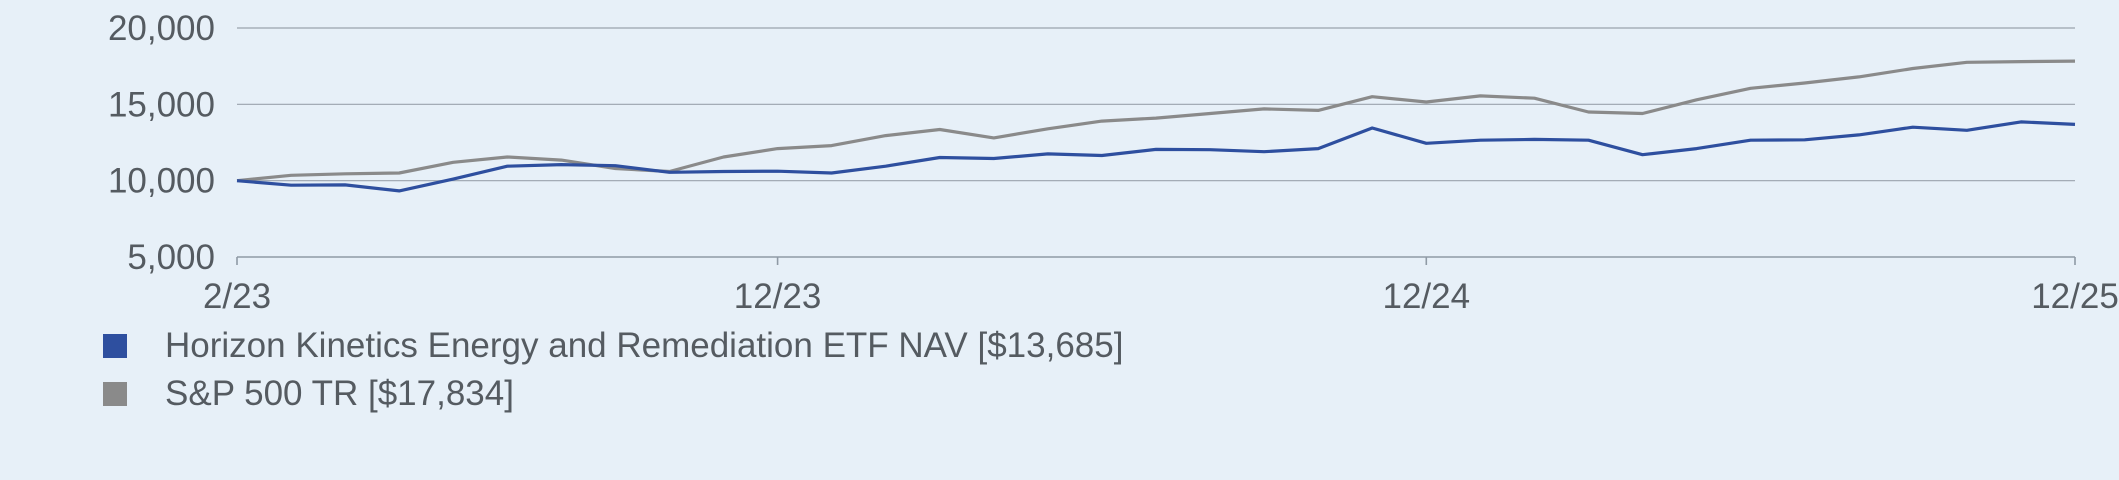 Image resolution: width=2119 pixels, height=480 pixels. I want to click on x-tick-label: 12/25, so click(2075, 296).